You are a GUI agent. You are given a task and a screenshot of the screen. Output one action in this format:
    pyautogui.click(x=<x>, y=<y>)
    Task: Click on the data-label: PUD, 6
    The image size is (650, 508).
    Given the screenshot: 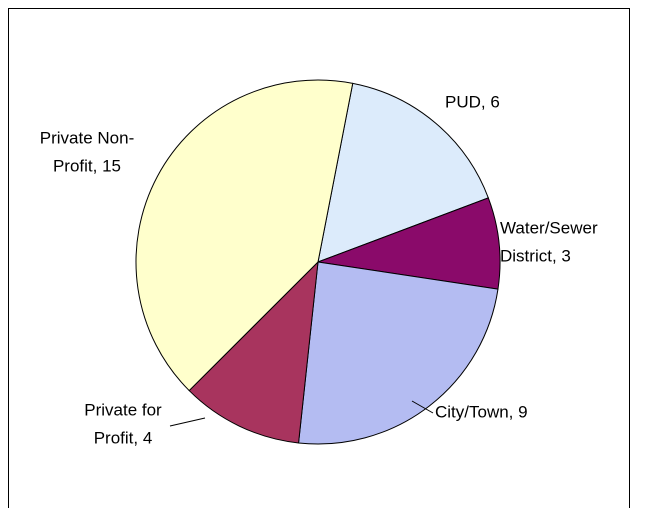 What is the action you would take?
    pyautogui.click(x=472, y=101)
    